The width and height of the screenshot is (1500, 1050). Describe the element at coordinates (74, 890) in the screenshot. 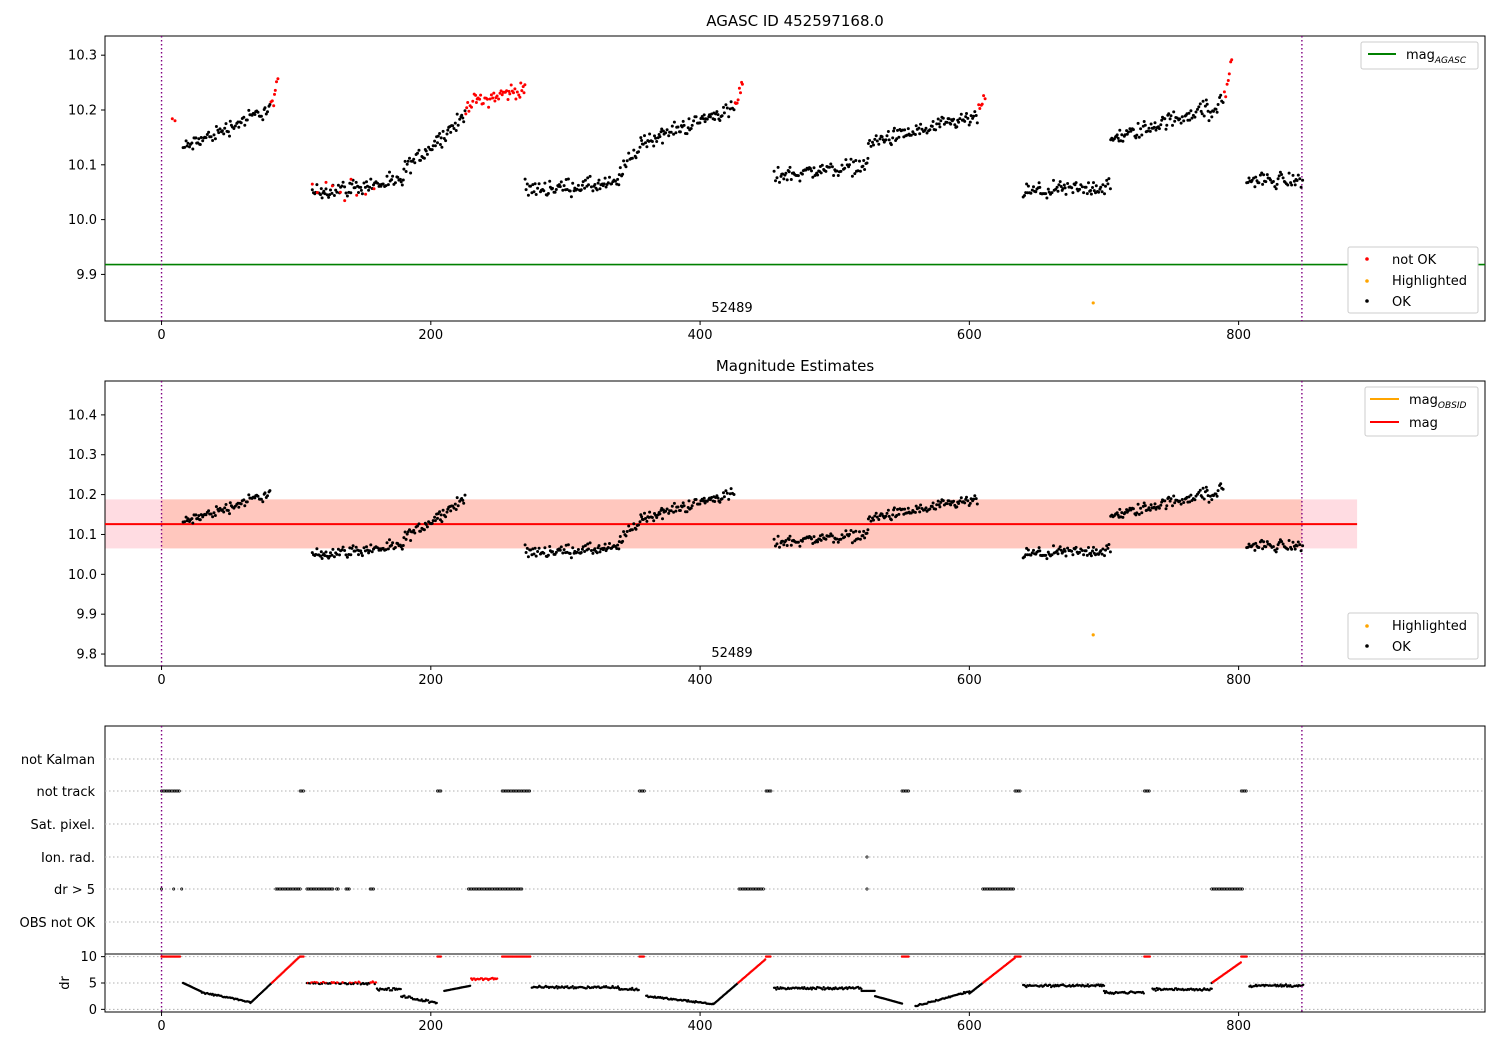

I see `flag-label-dr: dr > 5` at that location.